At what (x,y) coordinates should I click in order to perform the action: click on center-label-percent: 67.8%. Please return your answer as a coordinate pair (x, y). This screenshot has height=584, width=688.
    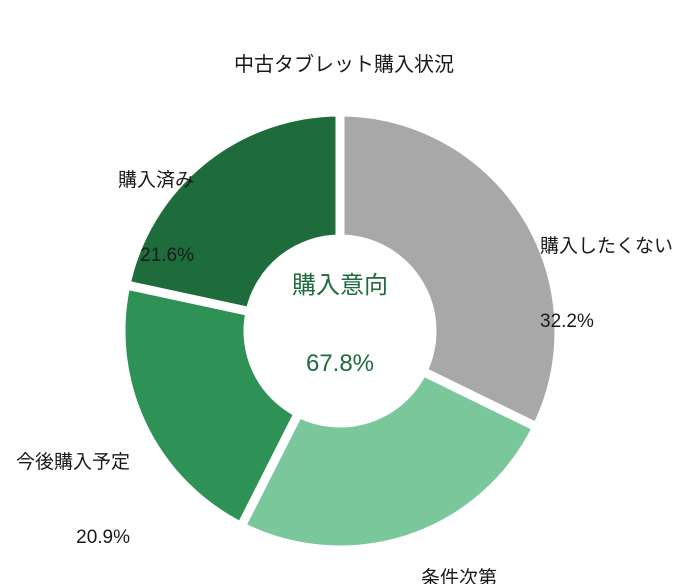
    Looking at the image, I should click on (340, 363).